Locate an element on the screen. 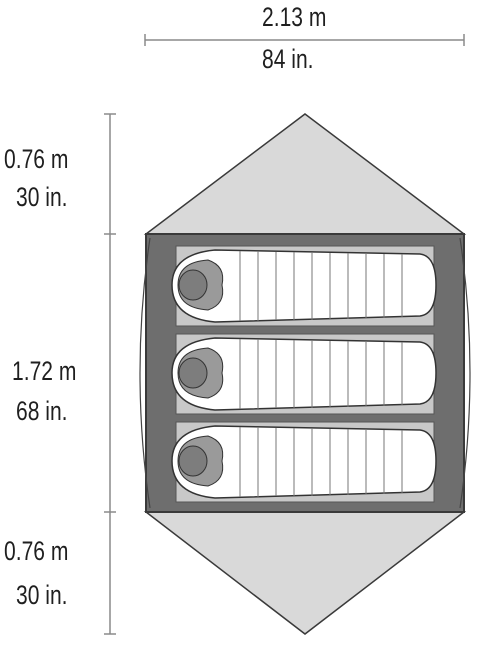  width-dimension-line is located at coordinates (304, 40).